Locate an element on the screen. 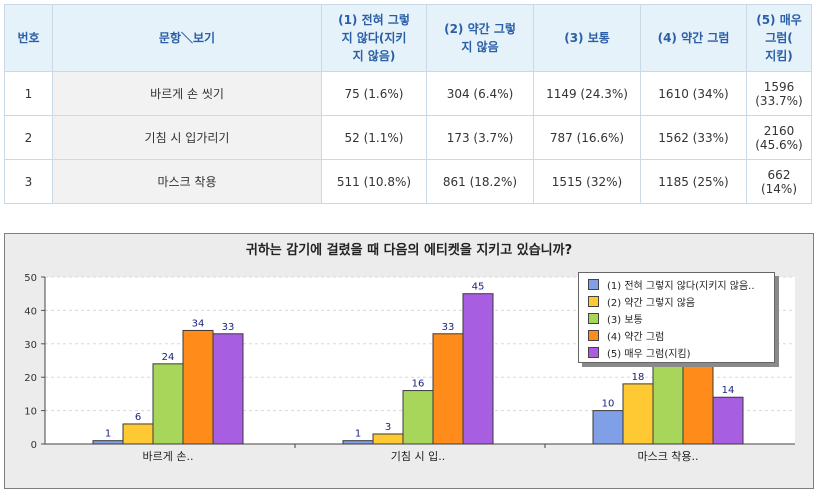 Image resolution: width=816 pixels, height=492 pixels. row-question: 바르게 손 씻기 is located at coordinates (187, 93).